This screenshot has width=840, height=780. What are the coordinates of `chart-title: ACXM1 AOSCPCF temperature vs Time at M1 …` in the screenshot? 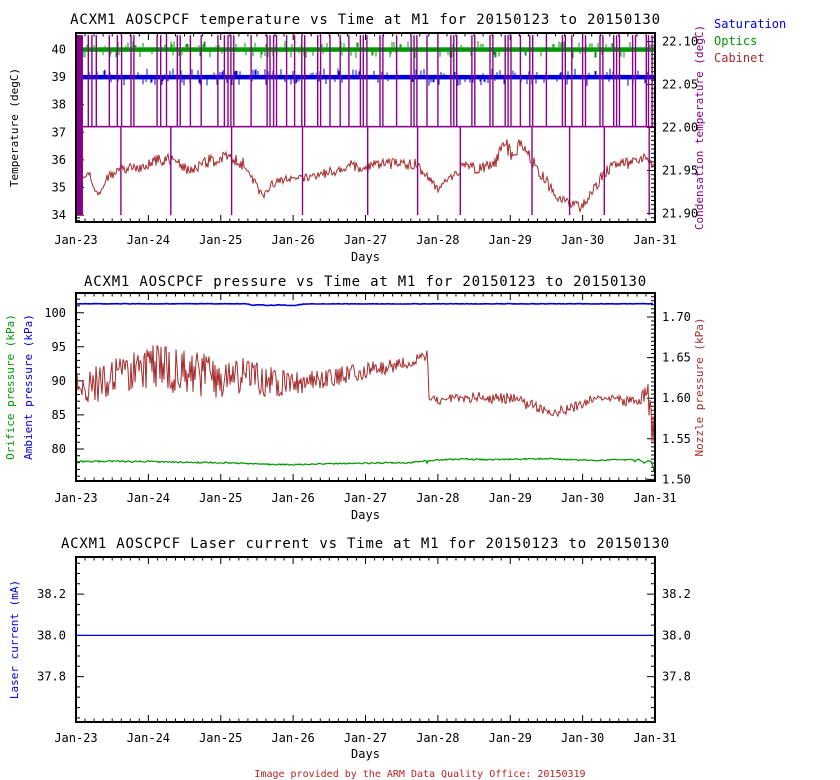 It's located at (365, 20).